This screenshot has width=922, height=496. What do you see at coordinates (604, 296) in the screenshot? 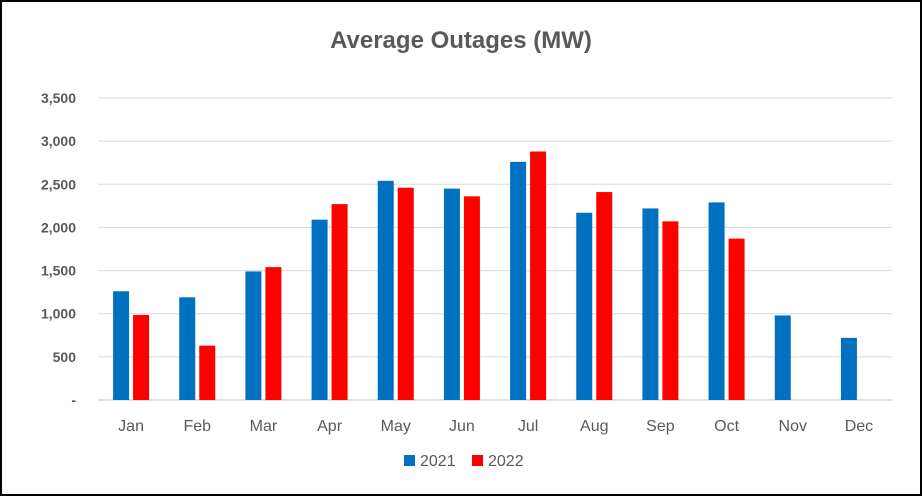
I see `bar-2022-aug` at bounding box center [604, 296].